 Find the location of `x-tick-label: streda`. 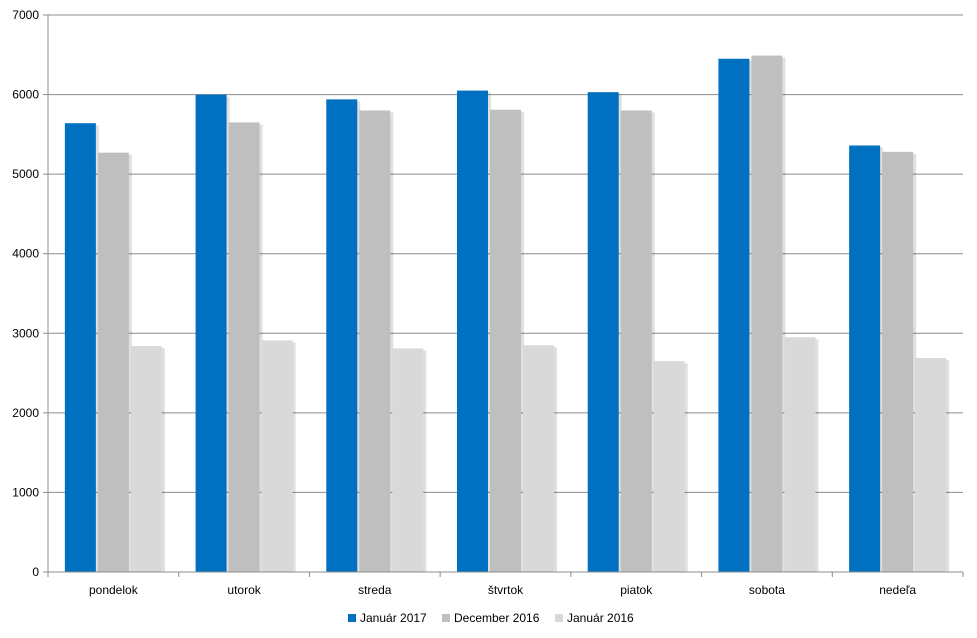

x-tick-label: streda is located at coordinates (375, 590).